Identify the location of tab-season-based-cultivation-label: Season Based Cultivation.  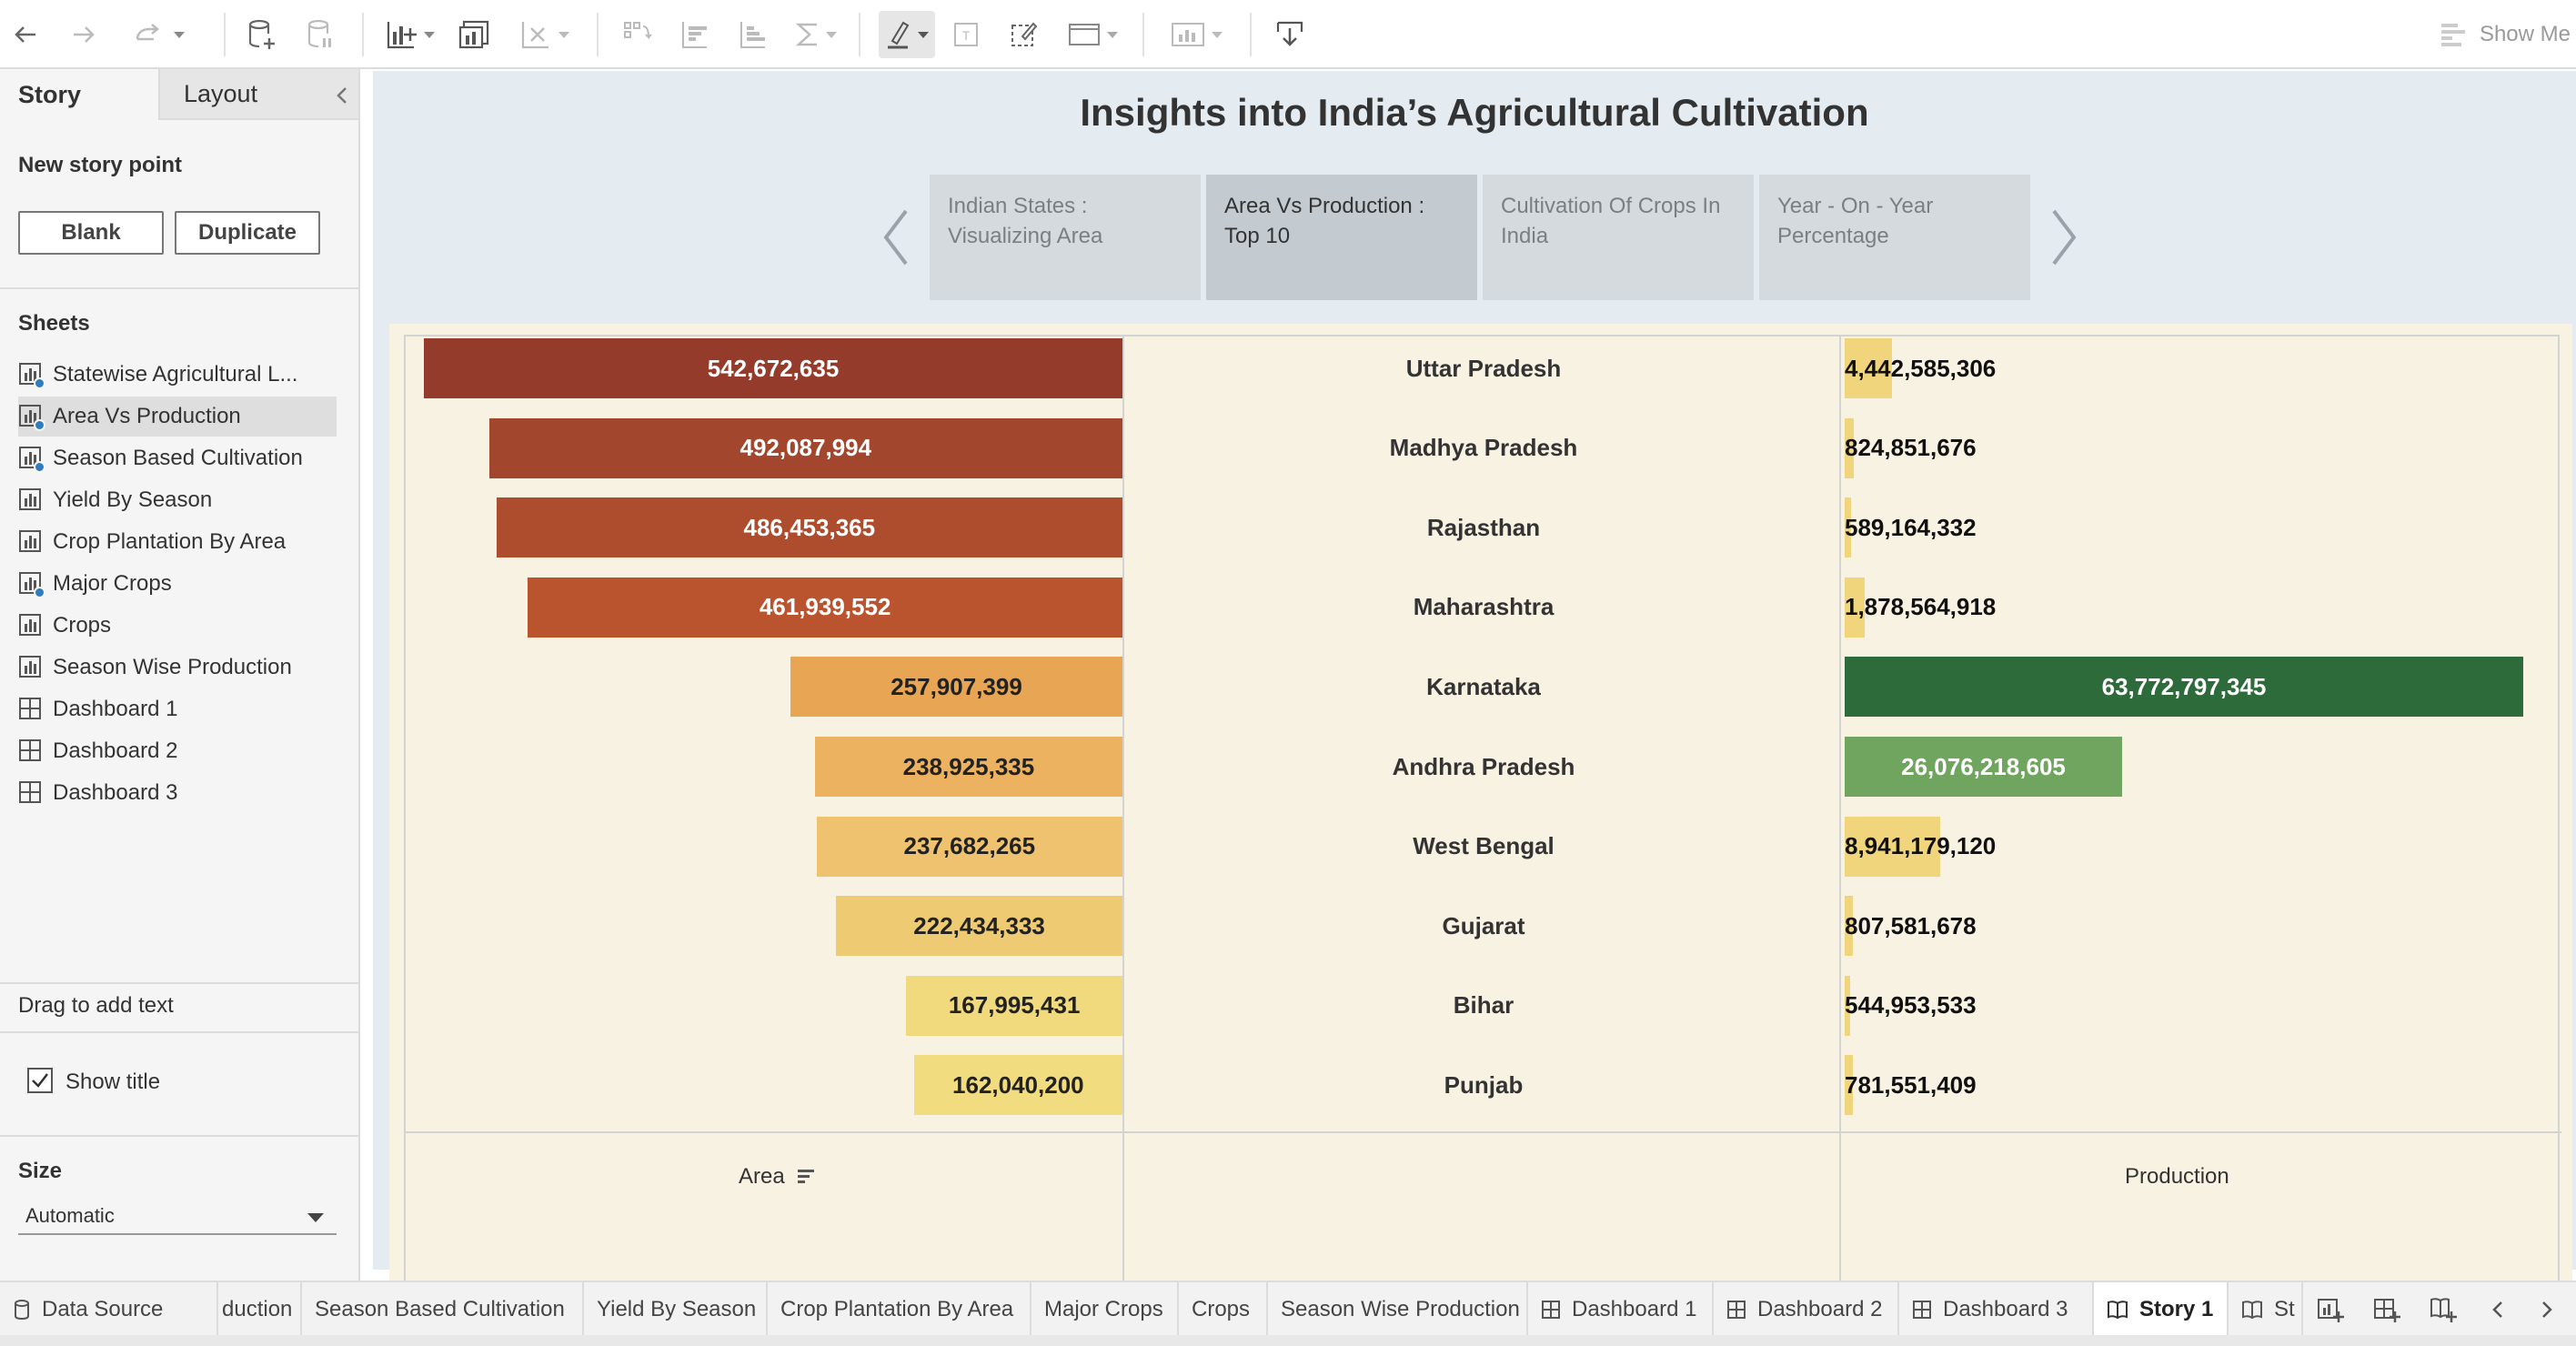
(440, 1309).